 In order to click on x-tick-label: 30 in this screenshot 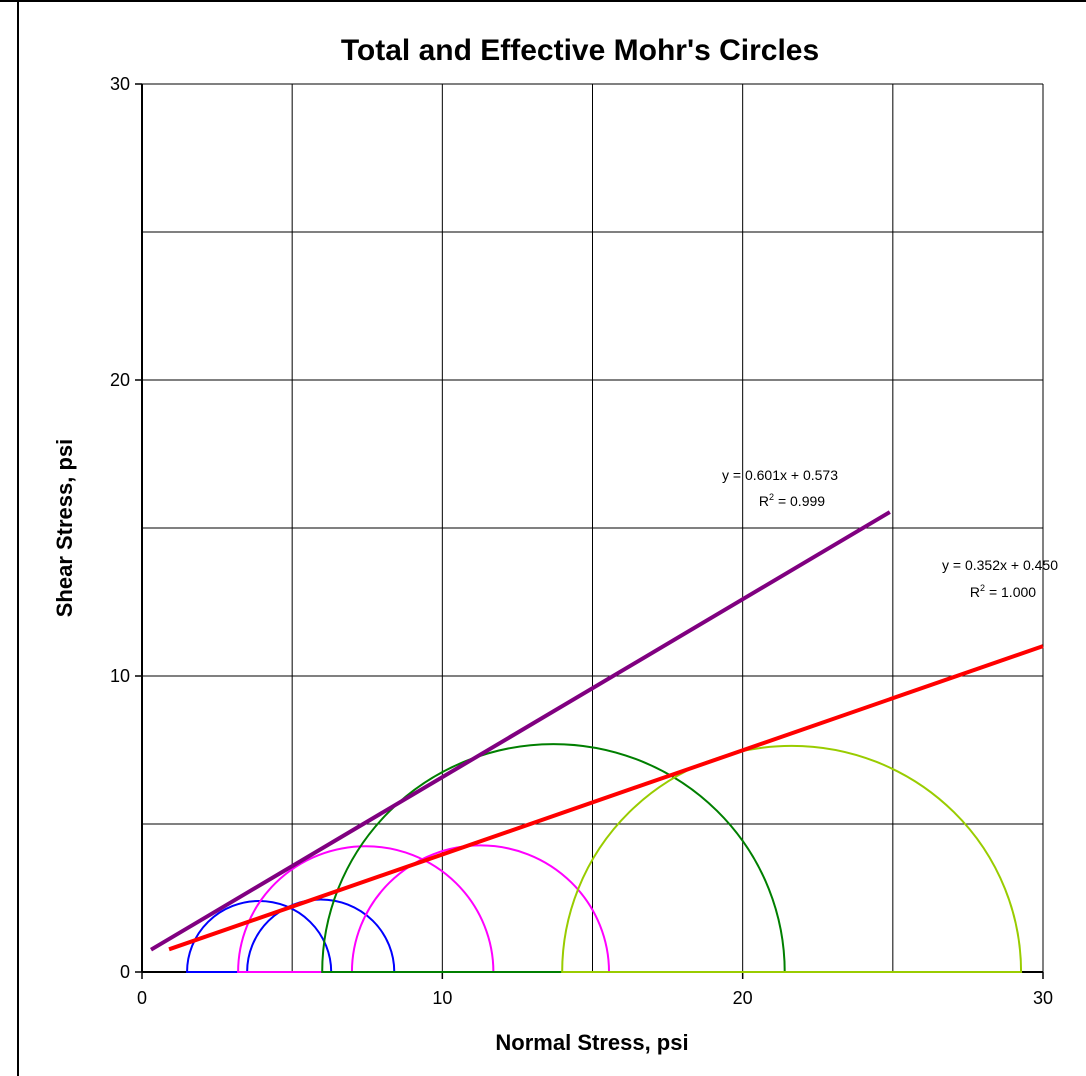, I will do `click(1043, 998)`.